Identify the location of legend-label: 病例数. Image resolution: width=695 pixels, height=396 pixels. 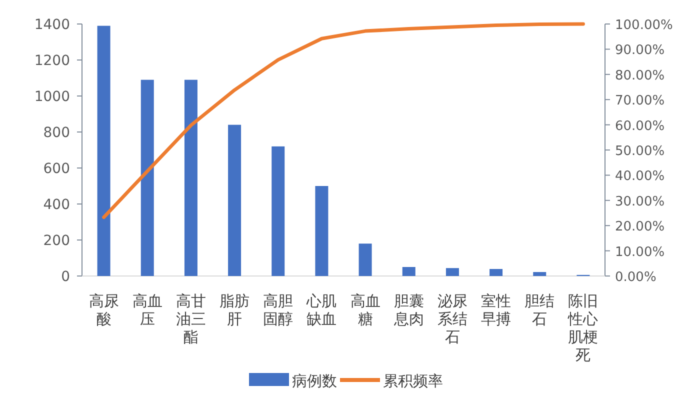
(314, 381).